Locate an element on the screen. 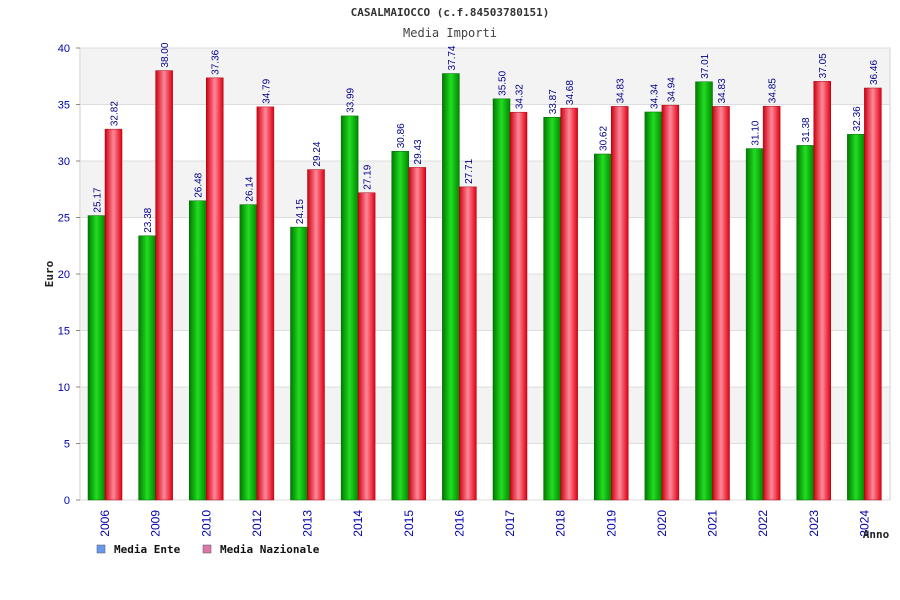 This screenshot has width=900, height=600. x-tick-label-2024: 2024 is located at coordinates (864, 523).